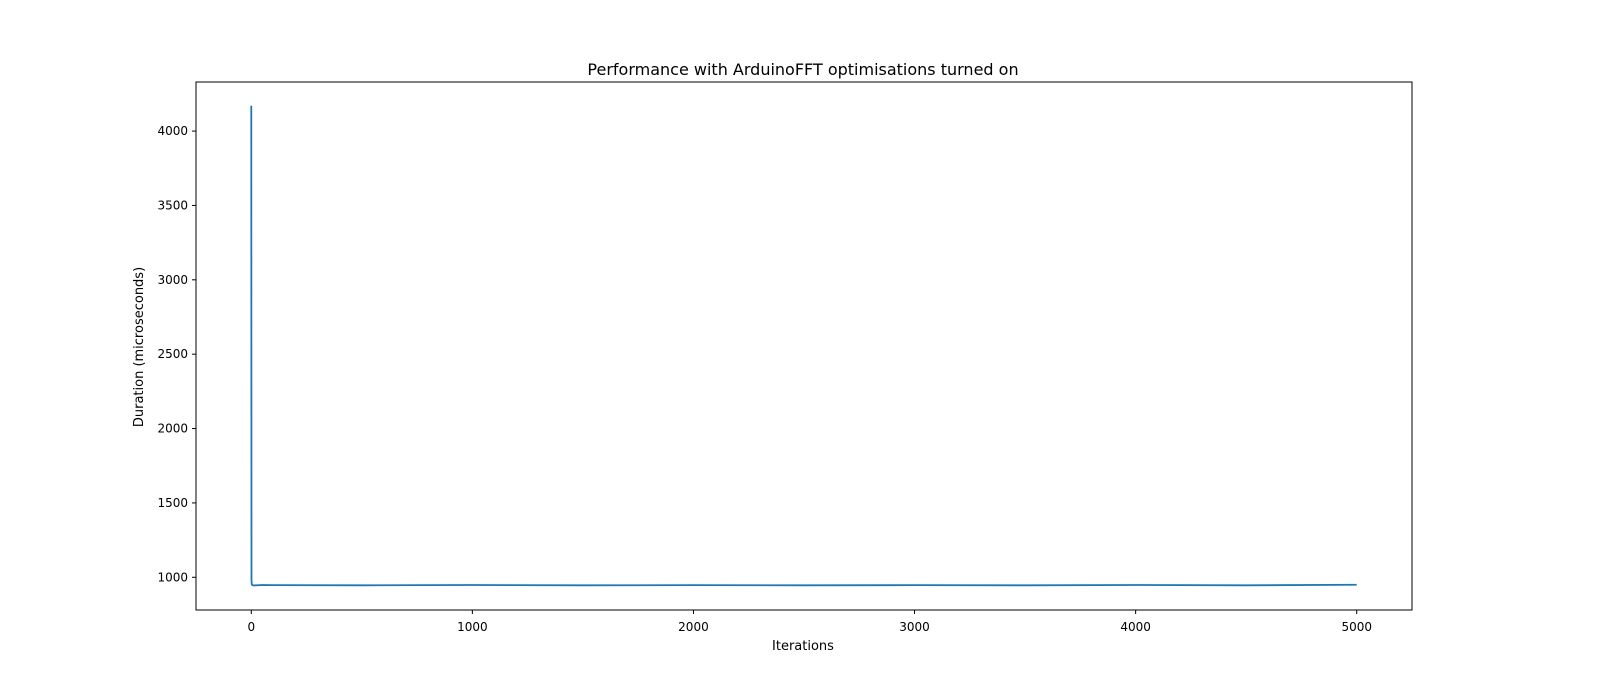 This screenshot has width=1600, height=700. I want to click on x-axis: 0 1000 2000 3000 4000 5000, so click(809, 622).